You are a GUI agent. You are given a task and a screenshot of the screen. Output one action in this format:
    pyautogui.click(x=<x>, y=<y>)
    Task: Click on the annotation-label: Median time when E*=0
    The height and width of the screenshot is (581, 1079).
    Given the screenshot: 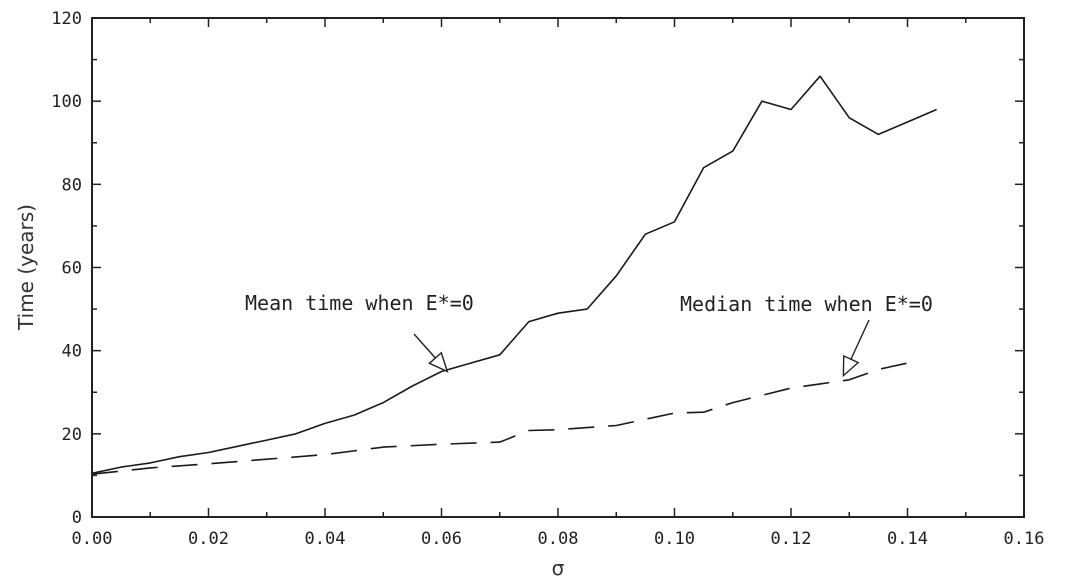 What is the action you would take?
    pyautogui.click(x=806, y=304)
    